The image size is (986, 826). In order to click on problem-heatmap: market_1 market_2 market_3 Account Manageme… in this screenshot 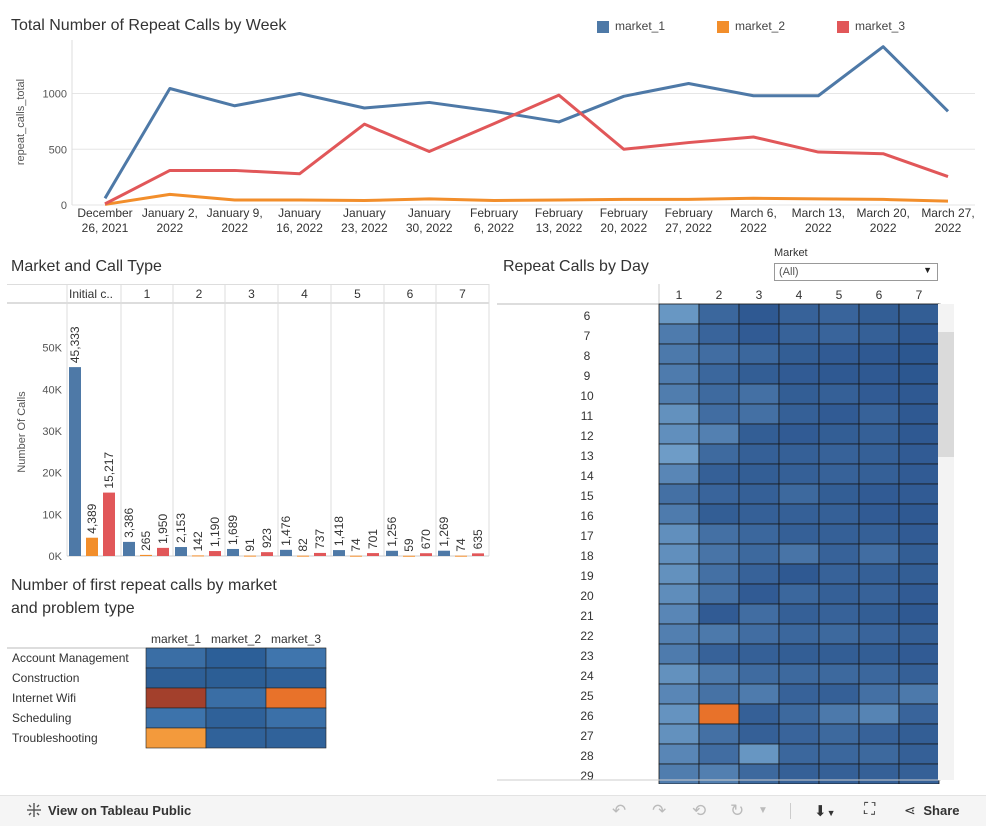, I will do `click(170, 690)`.